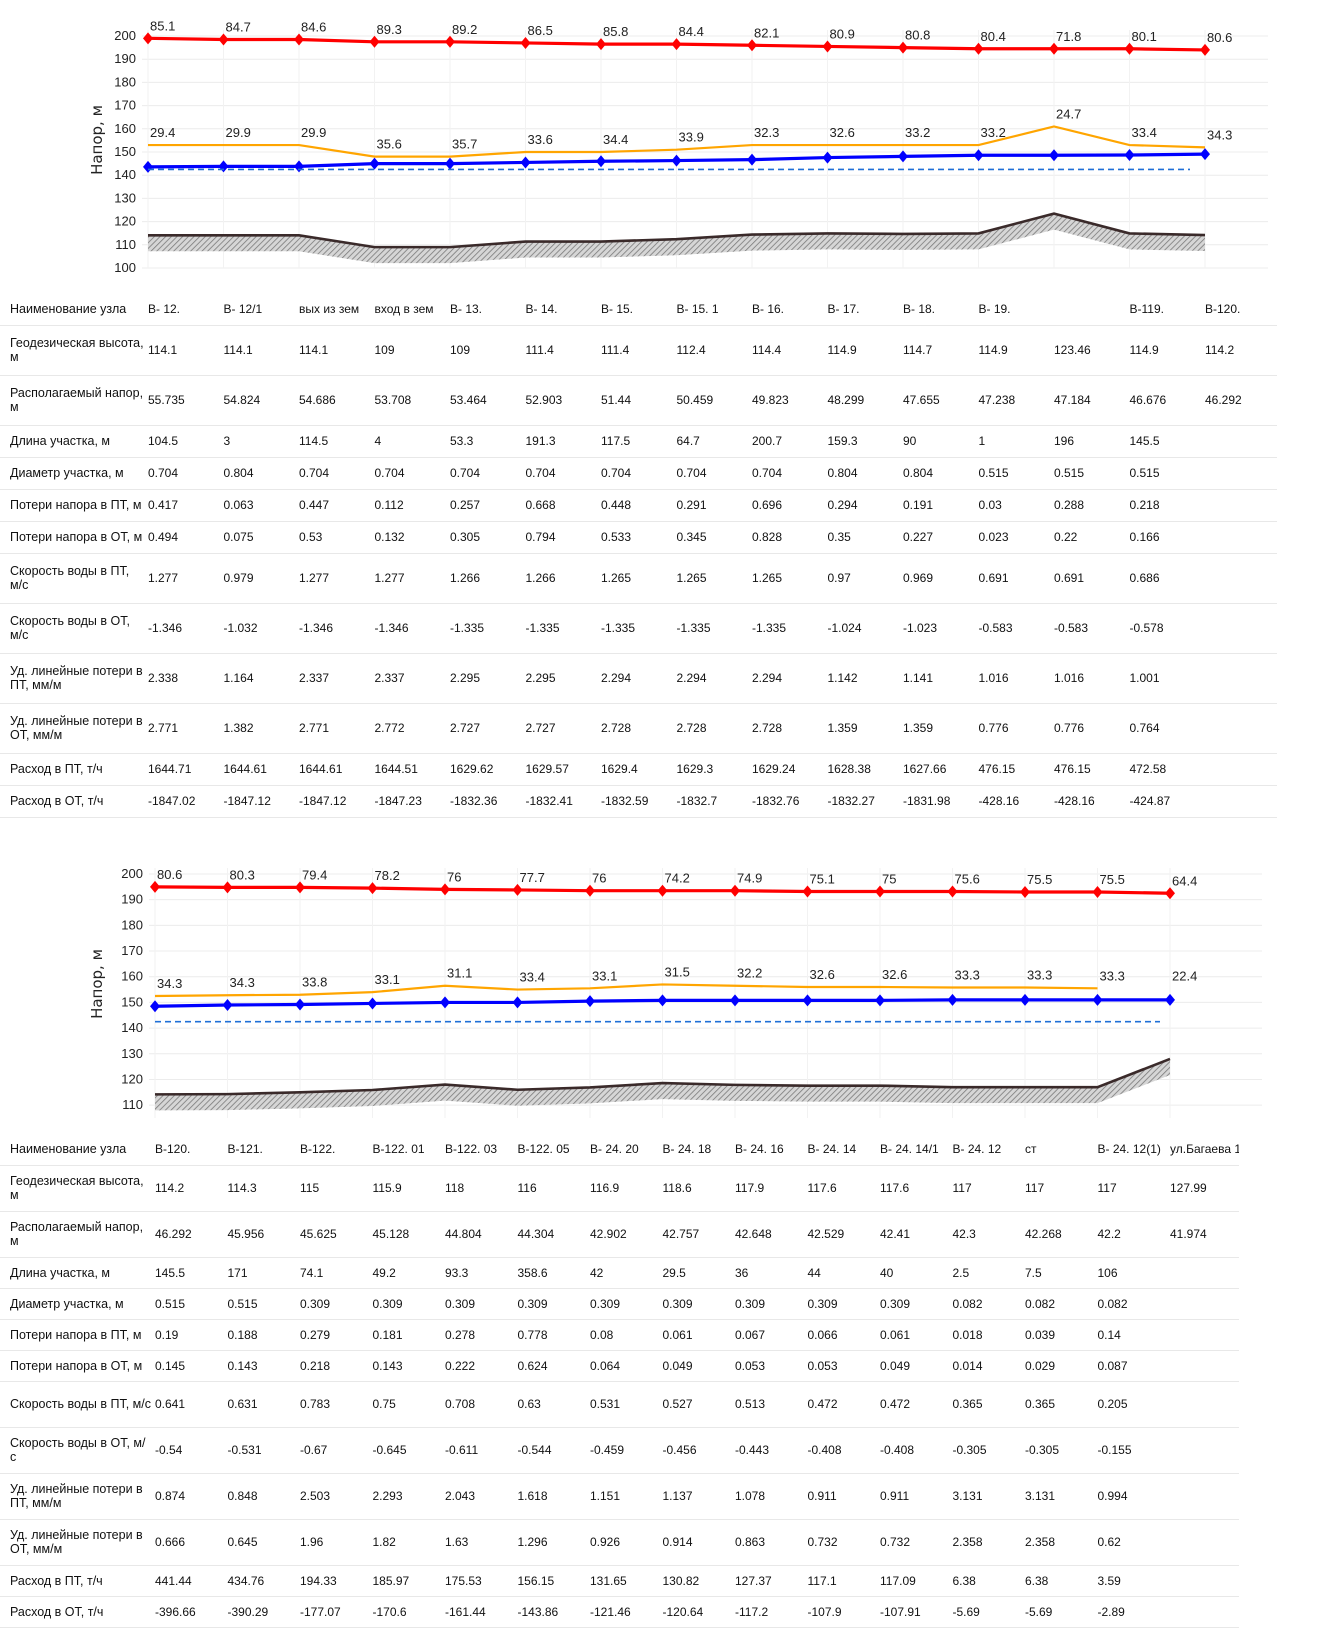 This screenshot has width=1319, height=1651. What do you see at coordinates (839, 1542) in the screenshot?
I see `table-cell: 0.732` at bounding box center [839, 1542].